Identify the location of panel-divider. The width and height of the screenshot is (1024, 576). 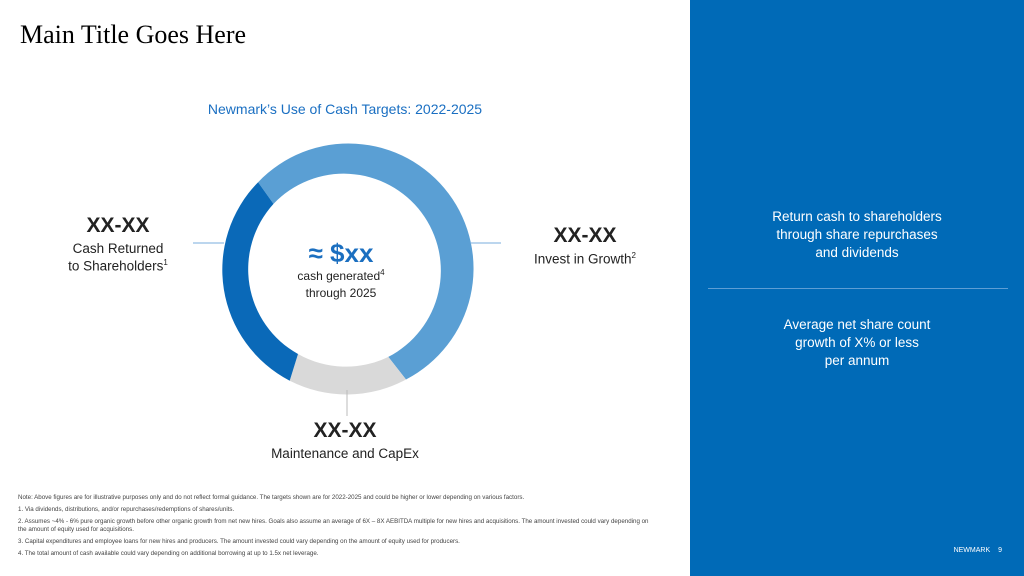
(858, 288).